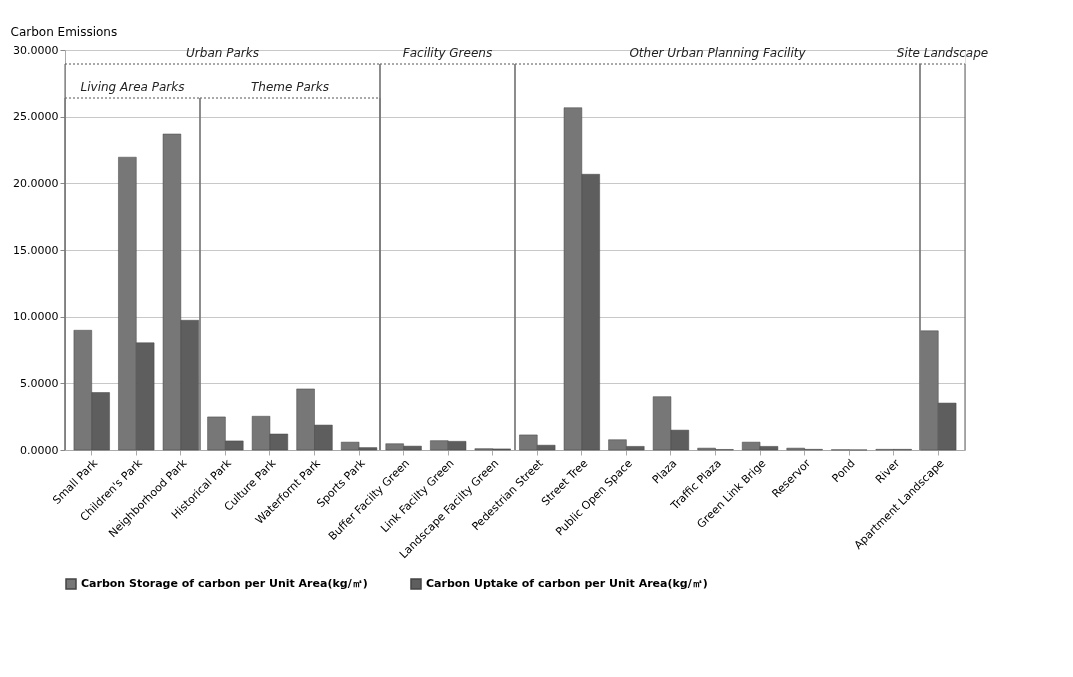  What do you see at coordinates (222, 53) in the screenshot?
I see `annotation: Urban Parks` at bounding box center [222, 53].